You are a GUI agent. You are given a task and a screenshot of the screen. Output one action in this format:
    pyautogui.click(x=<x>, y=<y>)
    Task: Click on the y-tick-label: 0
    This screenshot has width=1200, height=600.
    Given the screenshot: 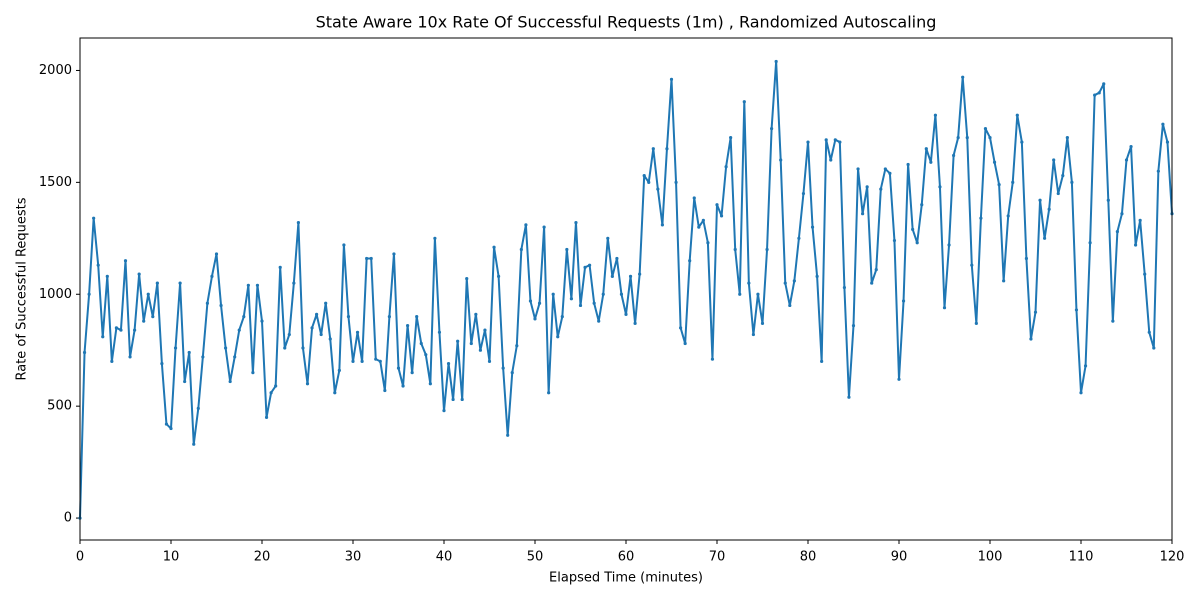 What is the action you would take?
    pyautogui.click(x=68, y=518)
    